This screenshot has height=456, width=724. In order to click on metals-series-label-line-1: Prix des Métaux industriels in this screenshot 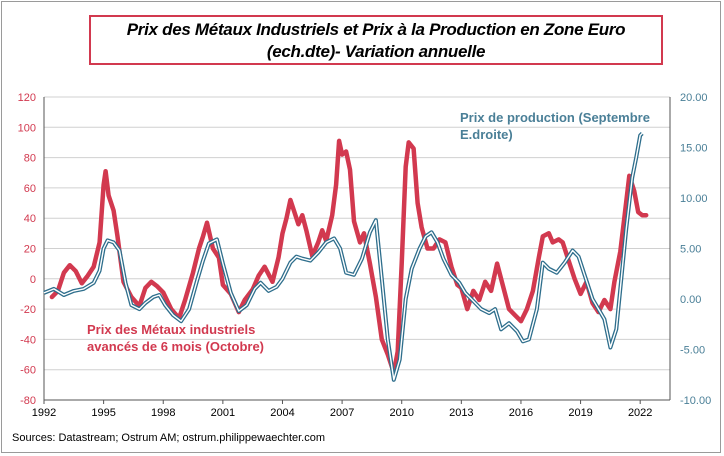, I will do `click(171, 329)`.